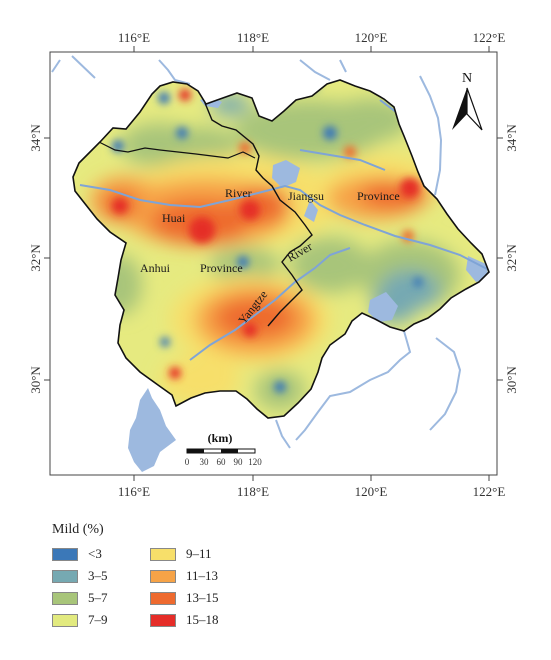  I want to click on lon-tick-top-120: 120°E, so click(371, 37).